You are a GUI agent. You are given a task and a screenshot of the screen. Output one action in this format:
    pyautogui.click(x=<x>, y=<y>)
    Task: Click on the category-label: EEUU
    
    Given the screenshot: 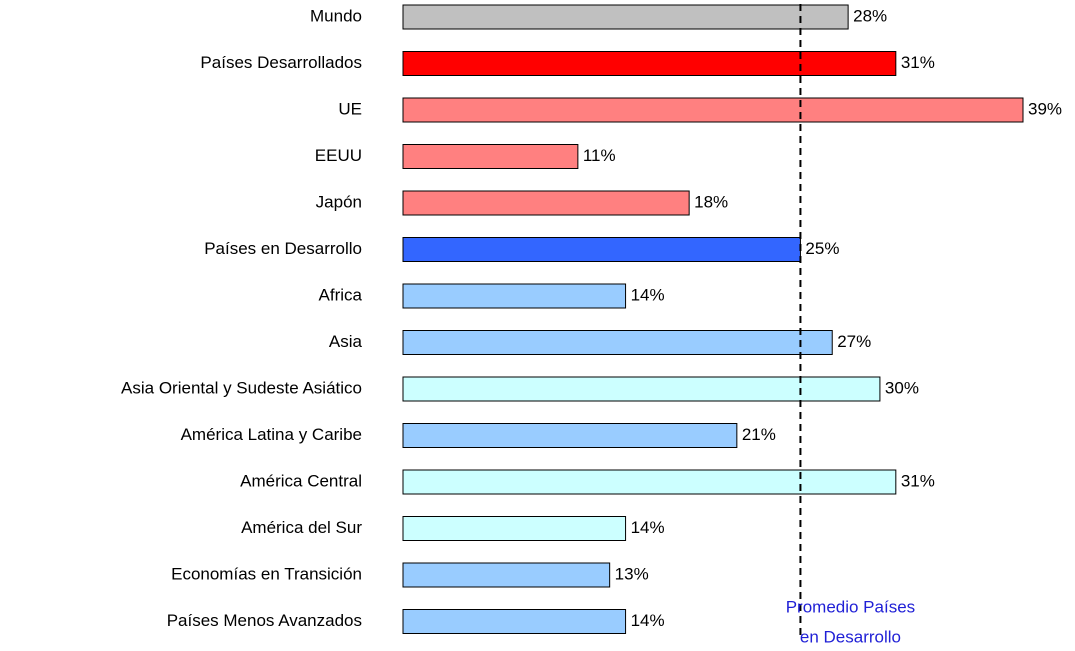 What is the action you would take?
    pyautogui.click(x=338, y=155)
    